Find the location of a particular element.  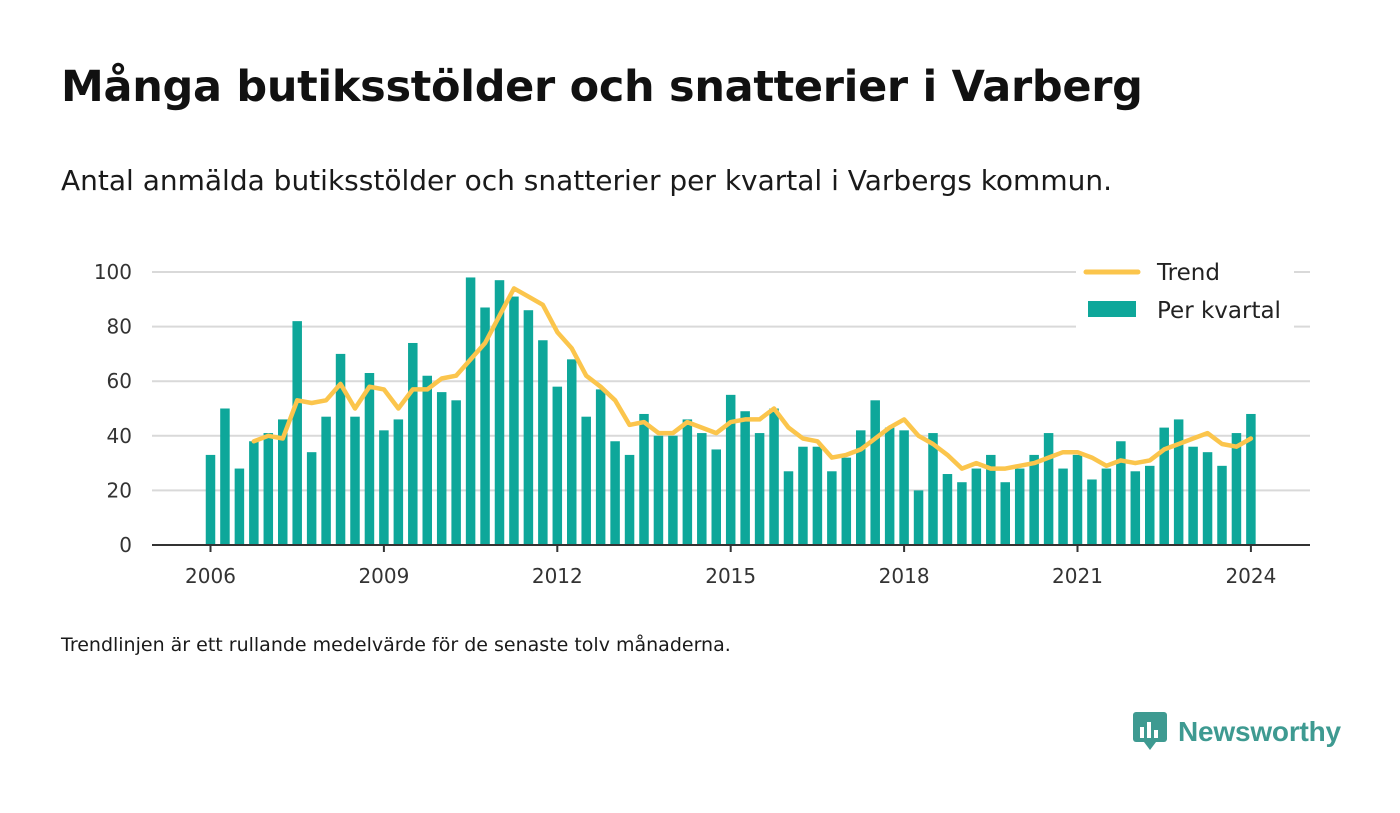

x-tick-label: 2018 is located at coordinates (904, 576).